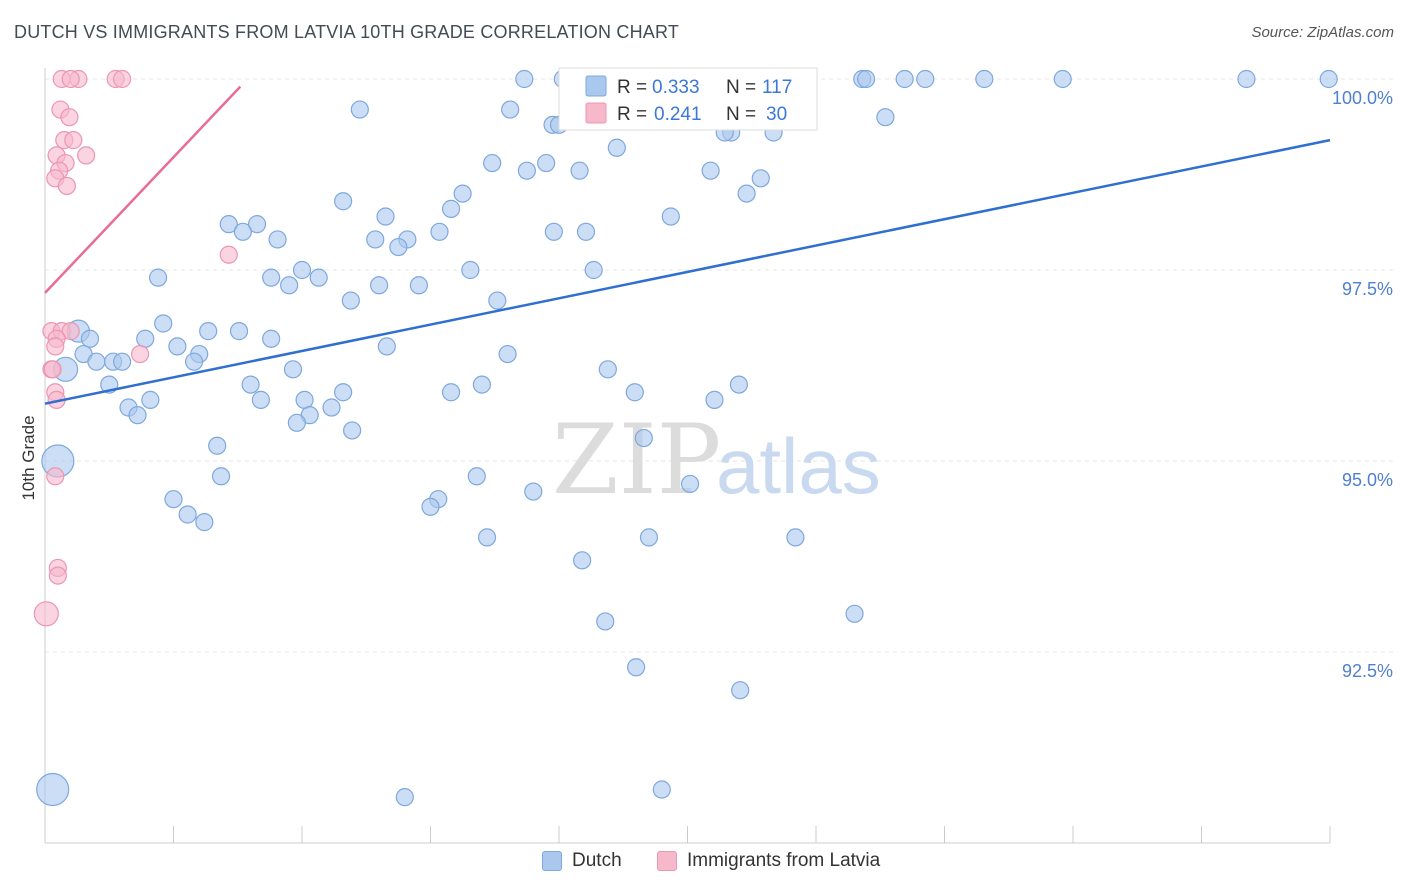 The width and height of the screenshot is (1406, 892). What do you see at coordinates (798, 466) in the screenshot?
I see `watermark-atlas: atlas` at bounding box center [798, 466].